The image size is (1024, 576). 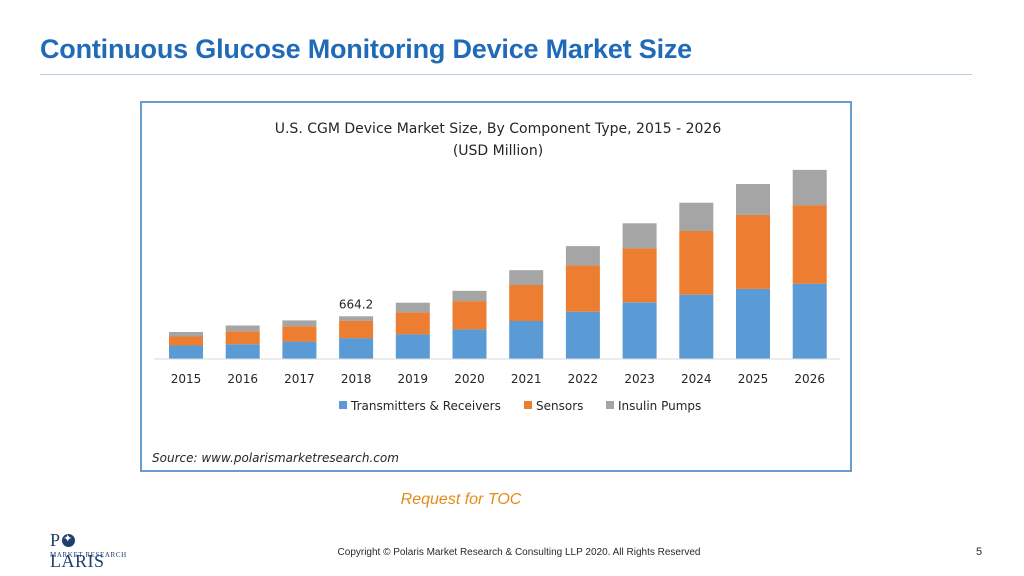 I want to click on bar-segment-transmitters-receivers-2016, so click(x=242, y=351).